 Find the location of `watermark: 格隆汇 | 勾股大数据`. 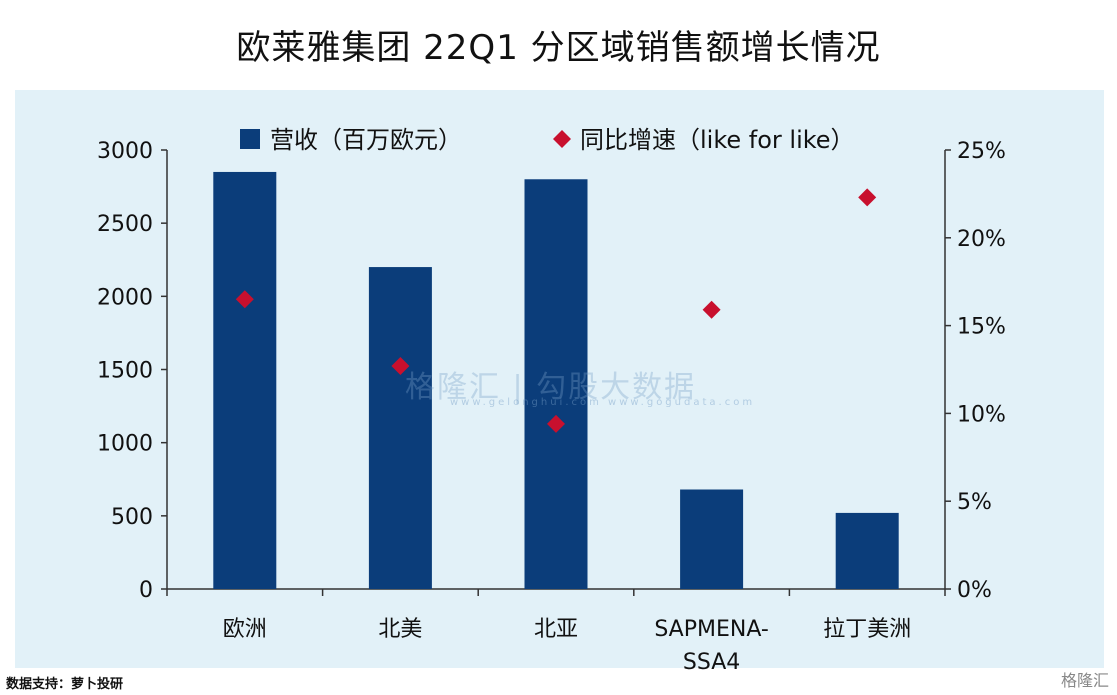

watermark: 格隆汇 | 勾股大数据 is located at coordinates (551, 387).